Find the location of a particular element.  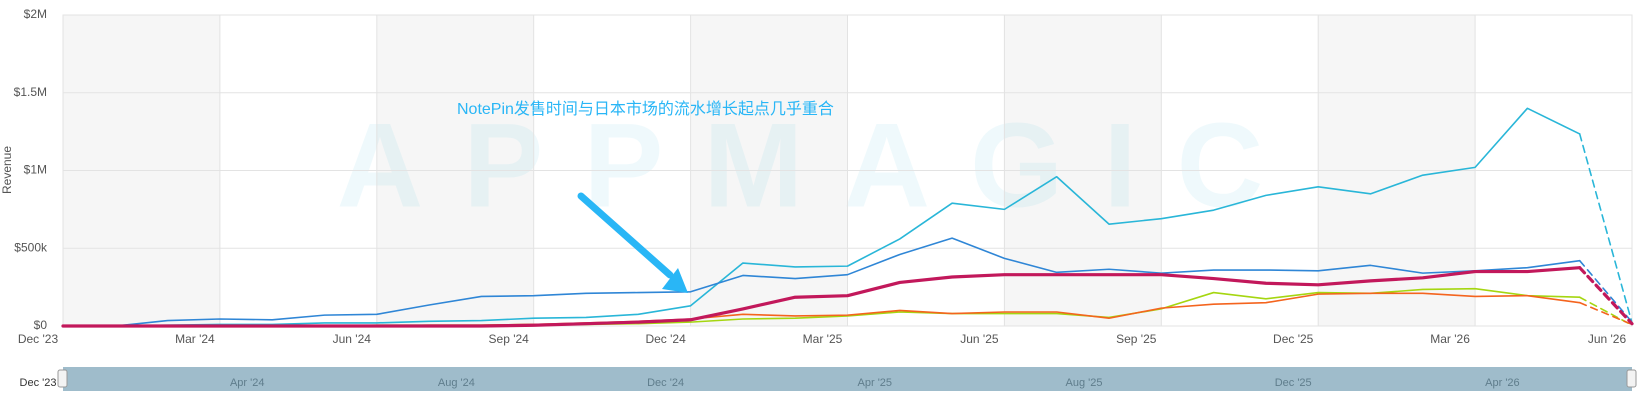

navigator-label: Apr '25 is located at coordinates (875, 383).